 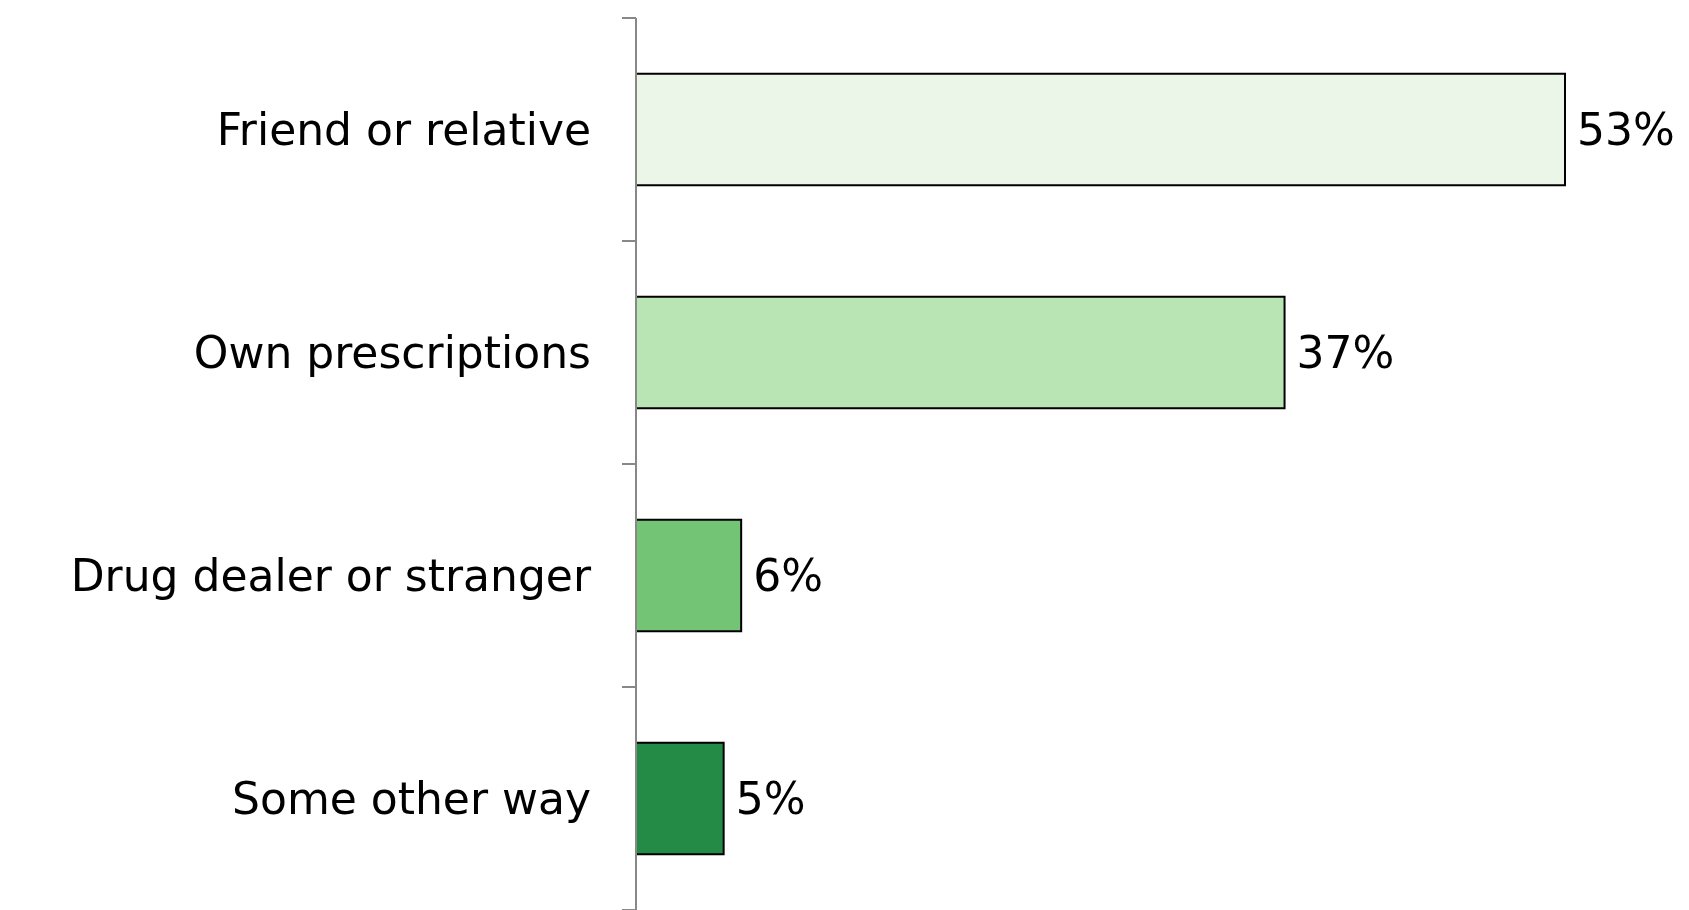 What do you see at coordinates (1345, 352) in the screenshot?
I see `data-label: 37%` at bounding box center [1345, 352].